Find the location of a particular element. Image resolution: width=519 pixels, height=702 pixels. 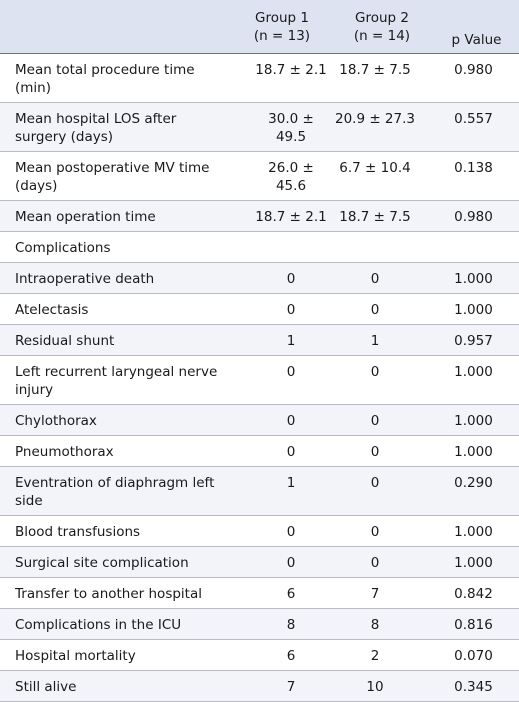

group2-value: 2 is located at coordinates (382, 655).